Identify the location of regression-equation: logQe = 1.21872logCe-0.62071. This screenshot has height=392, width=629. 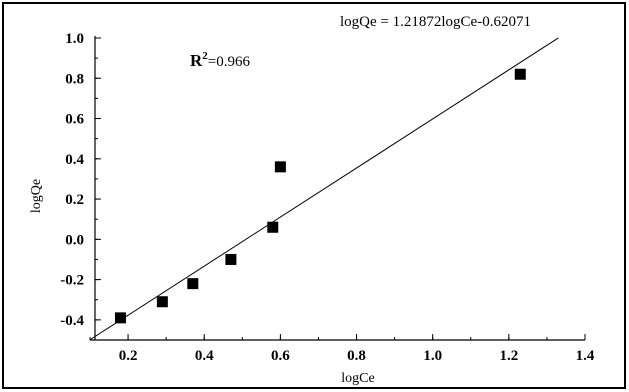
(435, 22).